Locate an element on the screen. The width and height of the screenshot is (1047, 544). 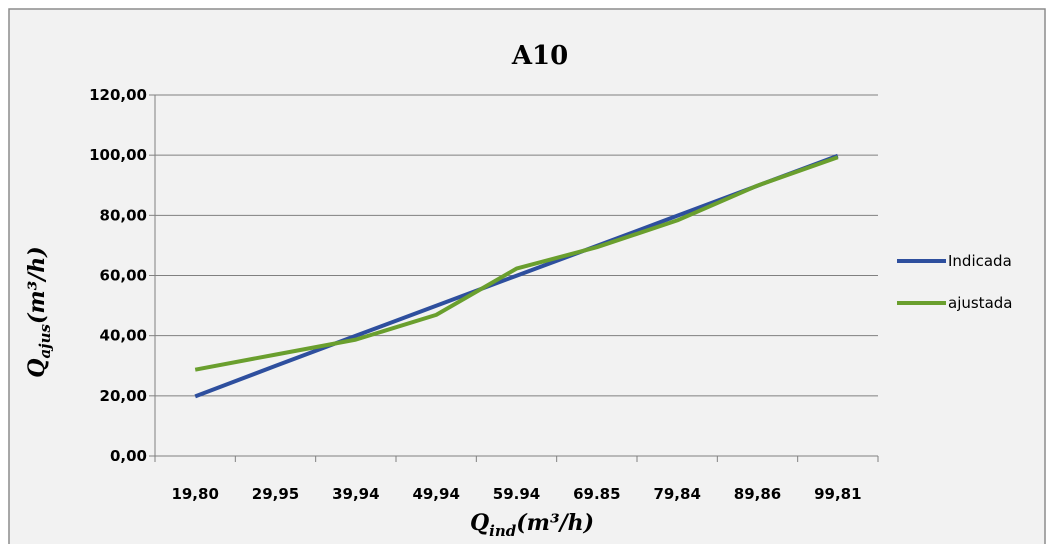
y-tick-label: 60,00 is located at coordinates (123, 276).